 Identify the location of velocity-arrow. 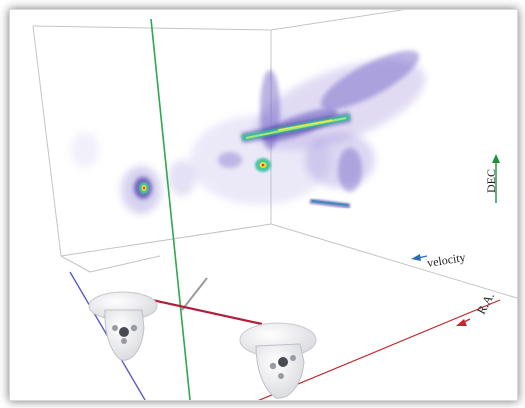
(419, 257).